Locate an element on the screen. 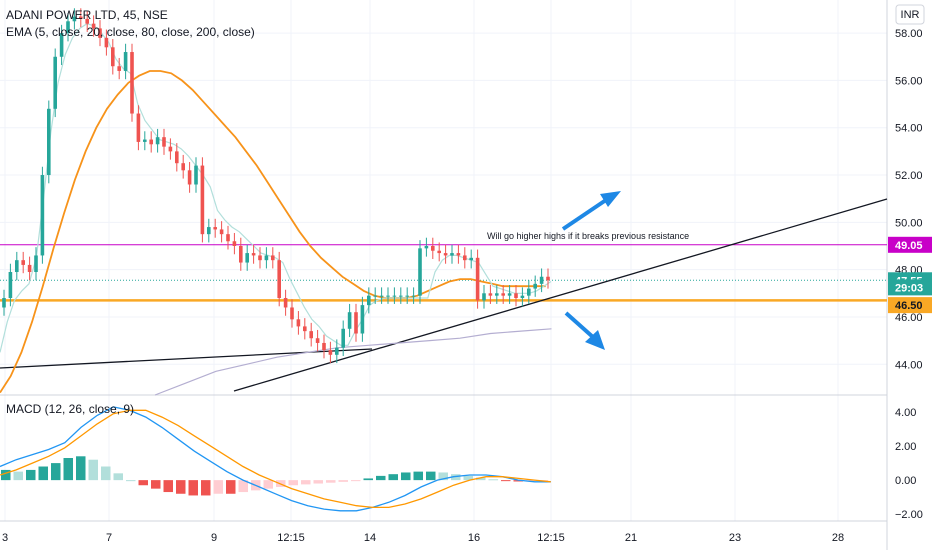  price-tick-label: 54.00 is located at coordinates (909, 129).